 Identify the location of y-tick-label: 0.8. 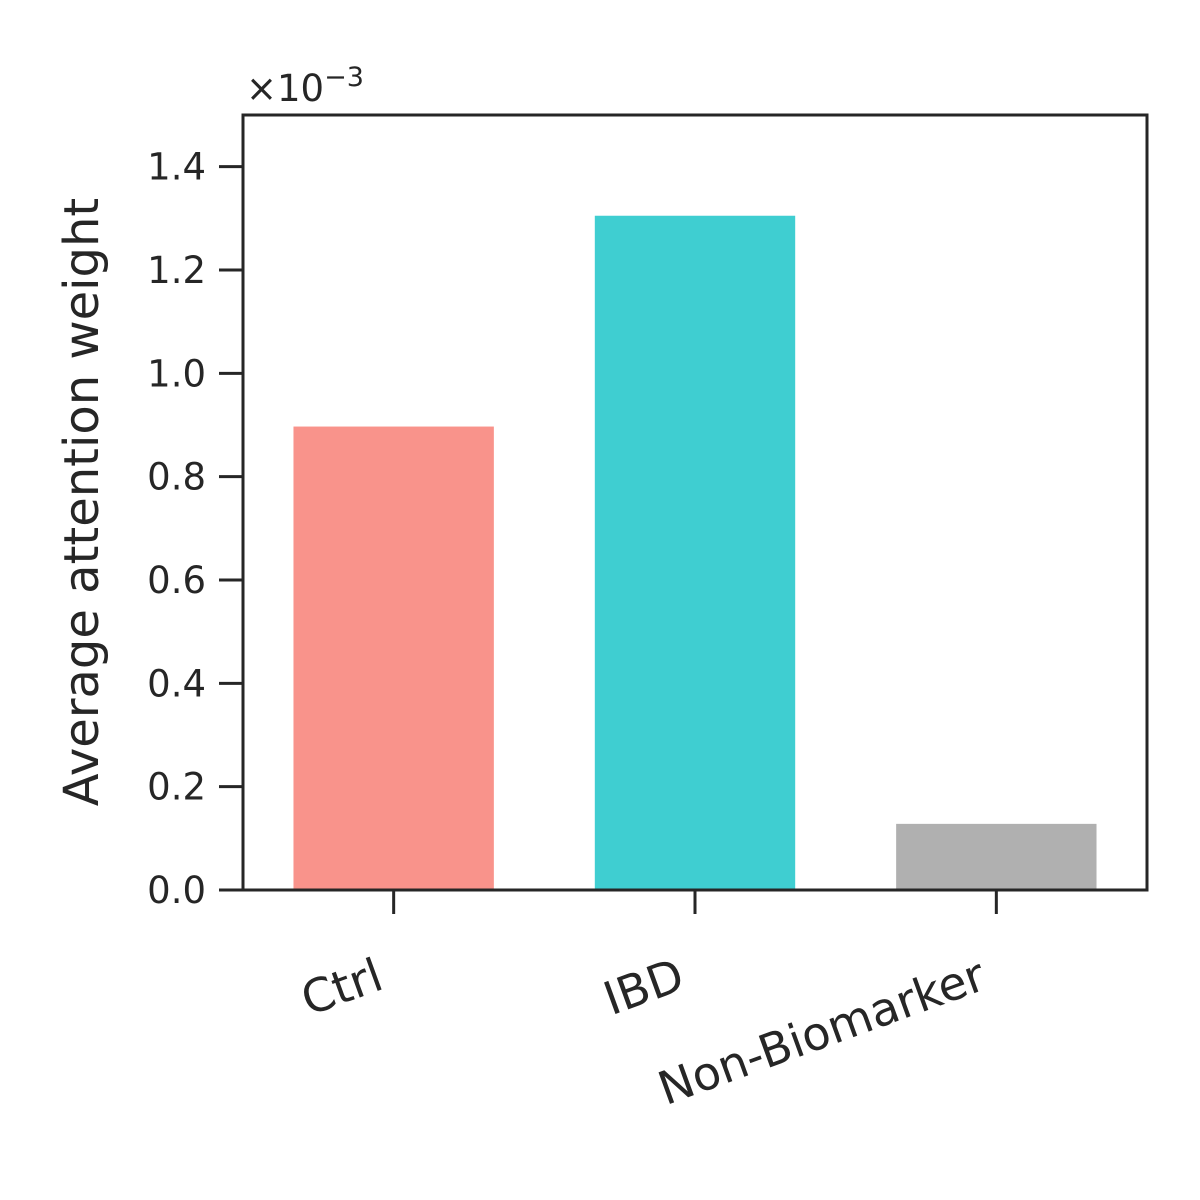
(176, 477).